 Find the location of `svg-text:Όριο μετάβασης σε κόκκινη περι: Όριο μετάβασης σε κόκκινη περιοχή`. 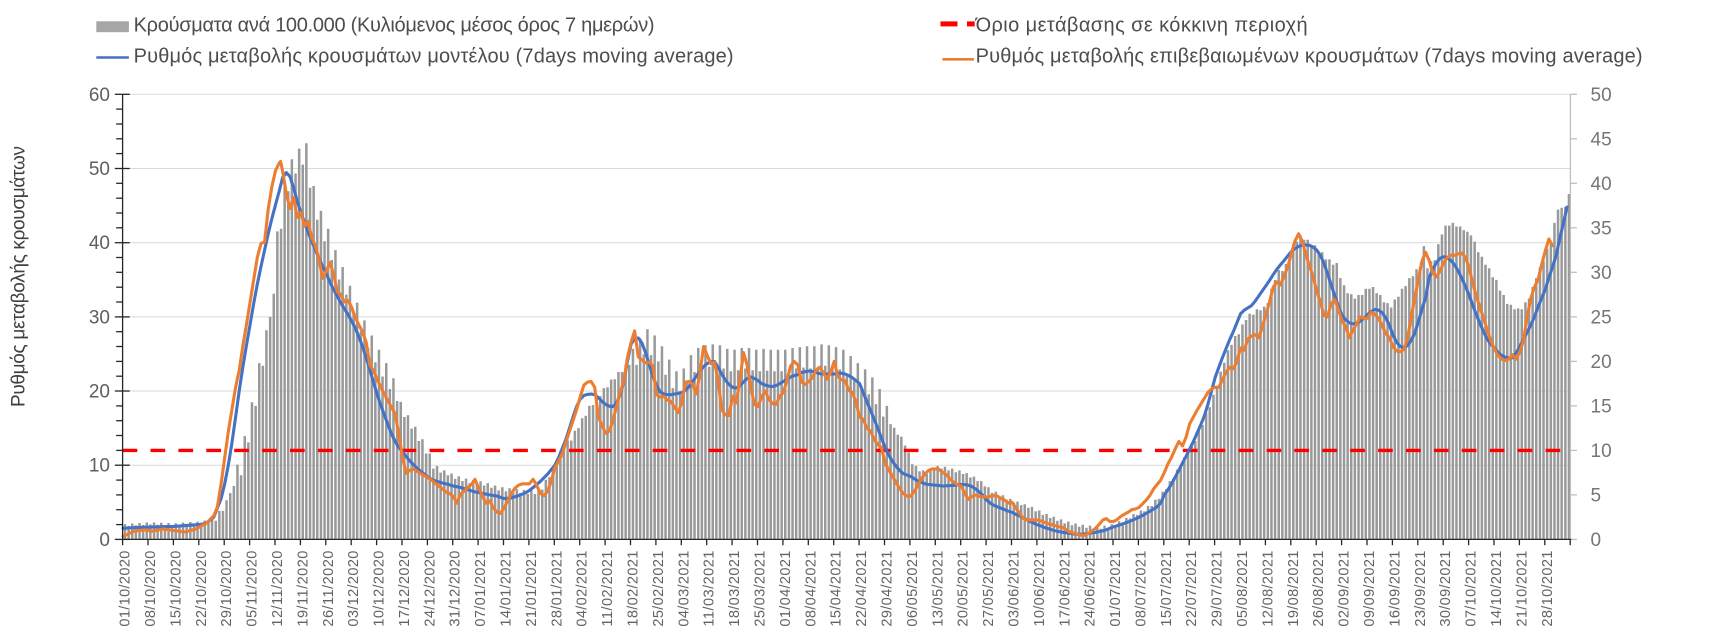

svg-text:Όριο μετάβασης σε κόκκινη περι: Όριο μετάβασης σε κόκκινη περιοχή is located at coordinates (1141, 26).